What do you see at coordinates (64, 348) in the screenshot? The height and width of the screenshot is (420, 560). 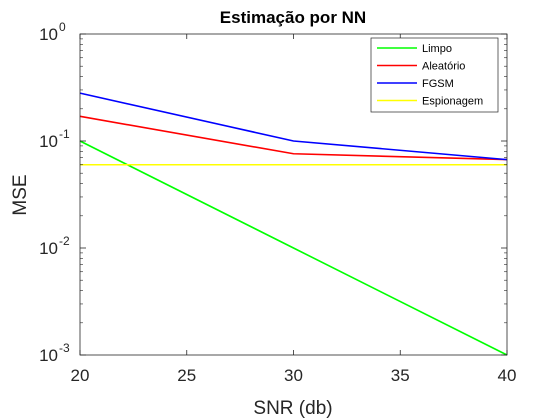 I see `y-tick-exponent: -3` at bounding box center [64, 348].